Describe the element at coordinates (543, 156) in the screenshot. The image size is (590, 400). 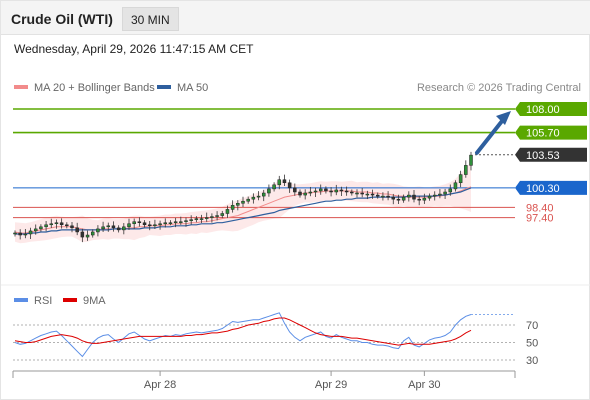
I see `level-label-103.53: 103.53` at that location.